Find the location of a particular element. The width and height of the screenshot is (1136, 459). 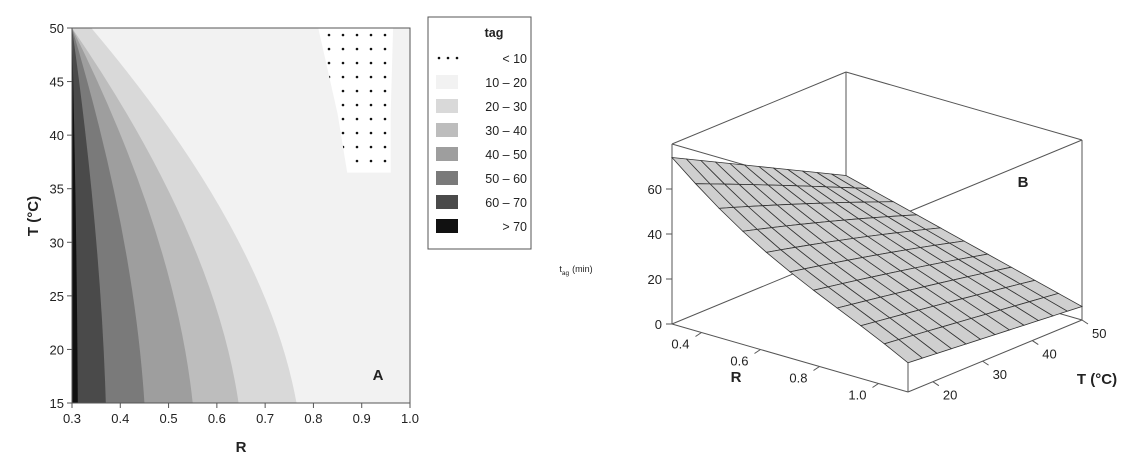

legend-entry-label: 60 – 70 is located at coordinates (506, 203).